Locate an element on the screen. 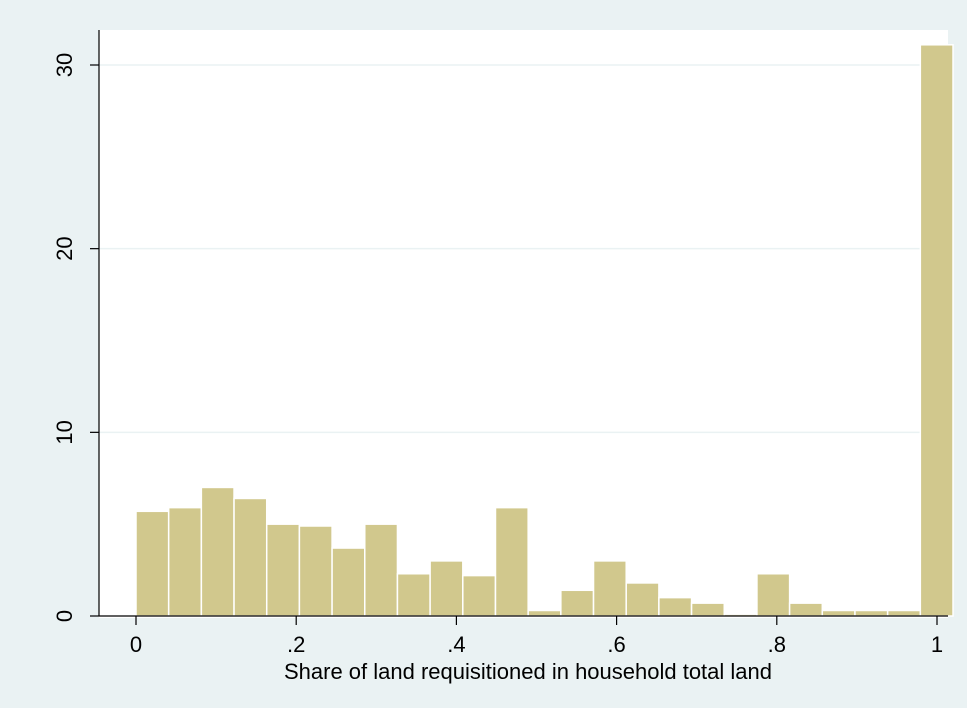 This screenshot has height=708, width=967. x-tick-label-.6: .6 is located at coordinates (616, 644).